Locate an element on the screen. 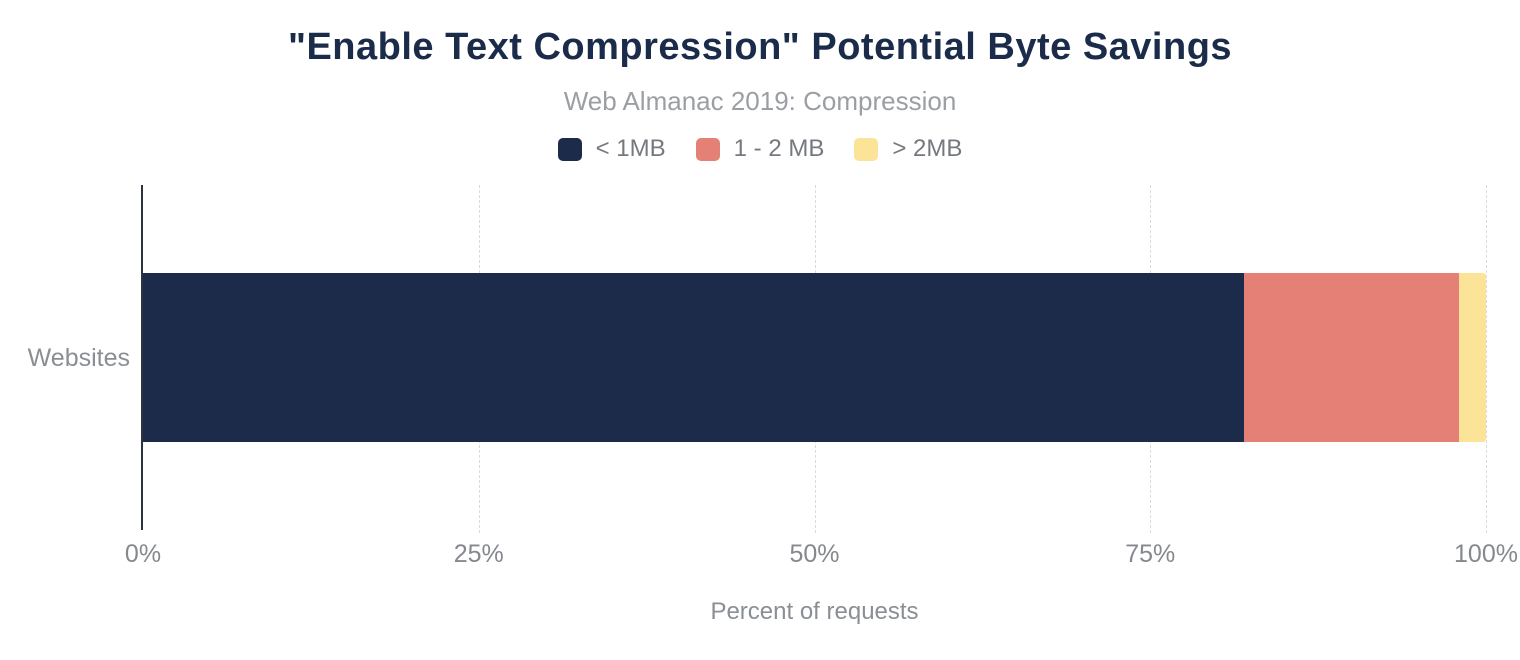 This screenshot has height=660, width=1520. x-tick-label-100: 100% is located at coordinates (1486, 554).